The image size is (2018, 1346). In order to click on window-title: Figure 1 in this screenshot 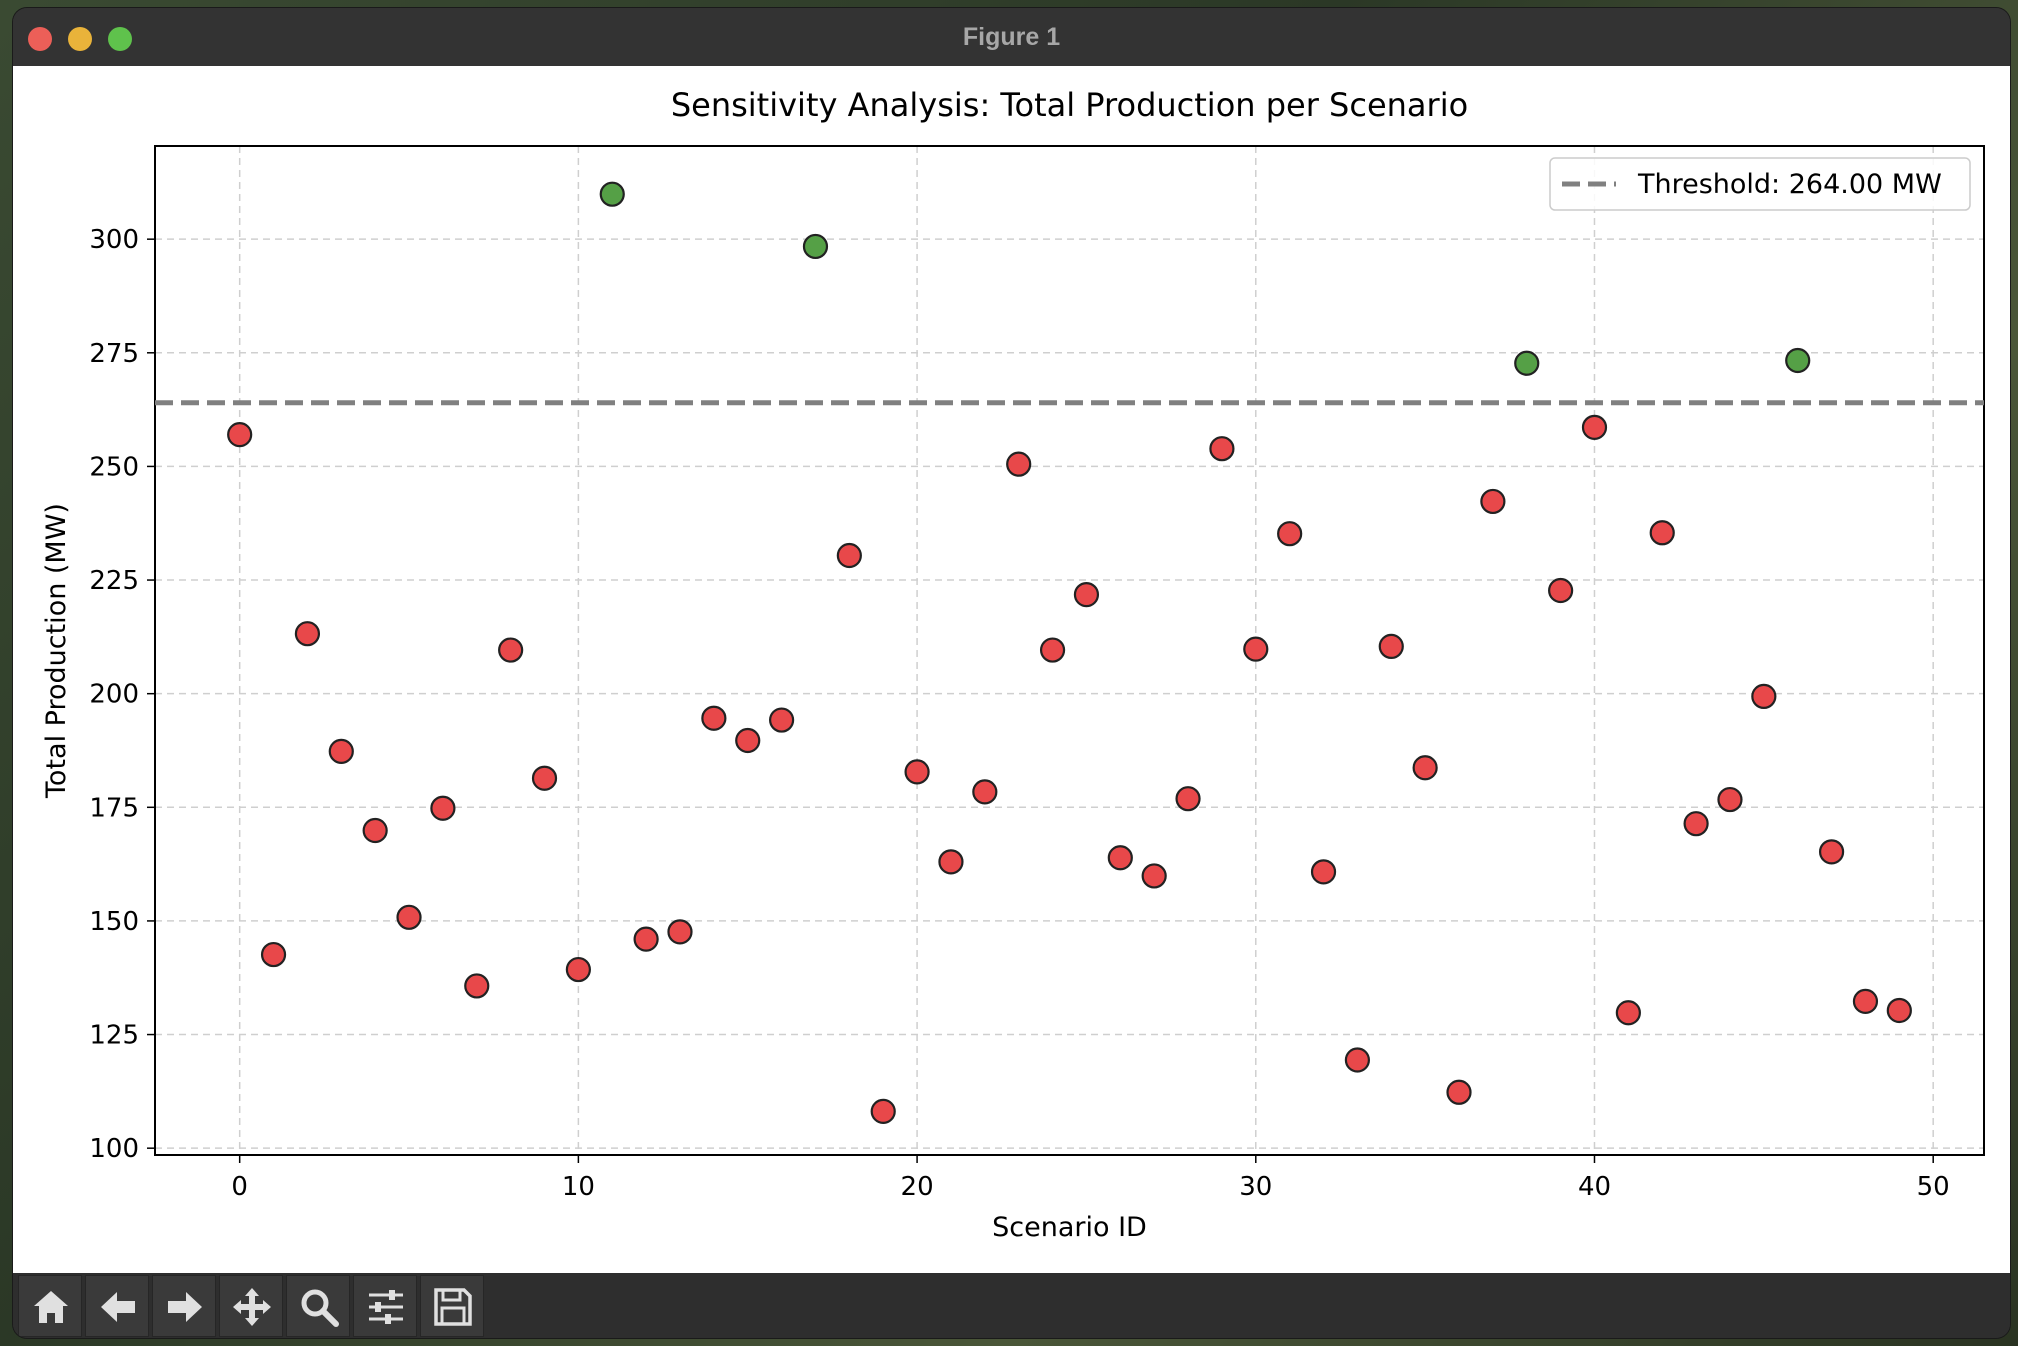, I will do `click(1011, 37)`.